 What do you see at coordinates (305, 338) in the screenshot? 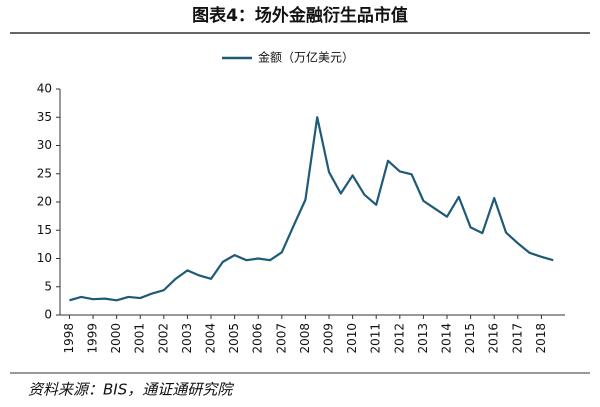
I see `x-tick-label: 2008` at bounding box center [305, 338].